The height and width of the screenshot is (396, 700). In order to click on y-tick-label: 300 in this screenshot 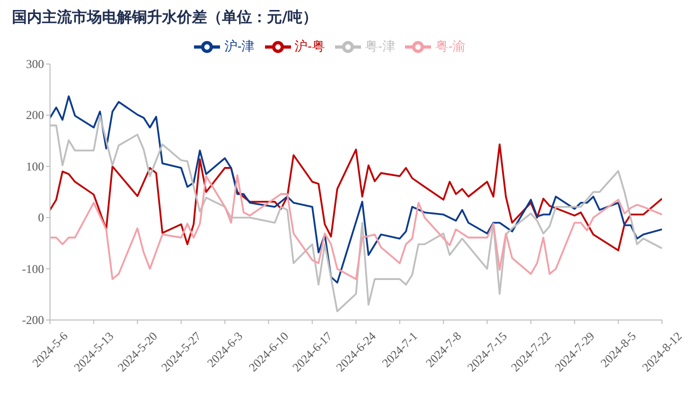, I will do `click(35, 64)`.